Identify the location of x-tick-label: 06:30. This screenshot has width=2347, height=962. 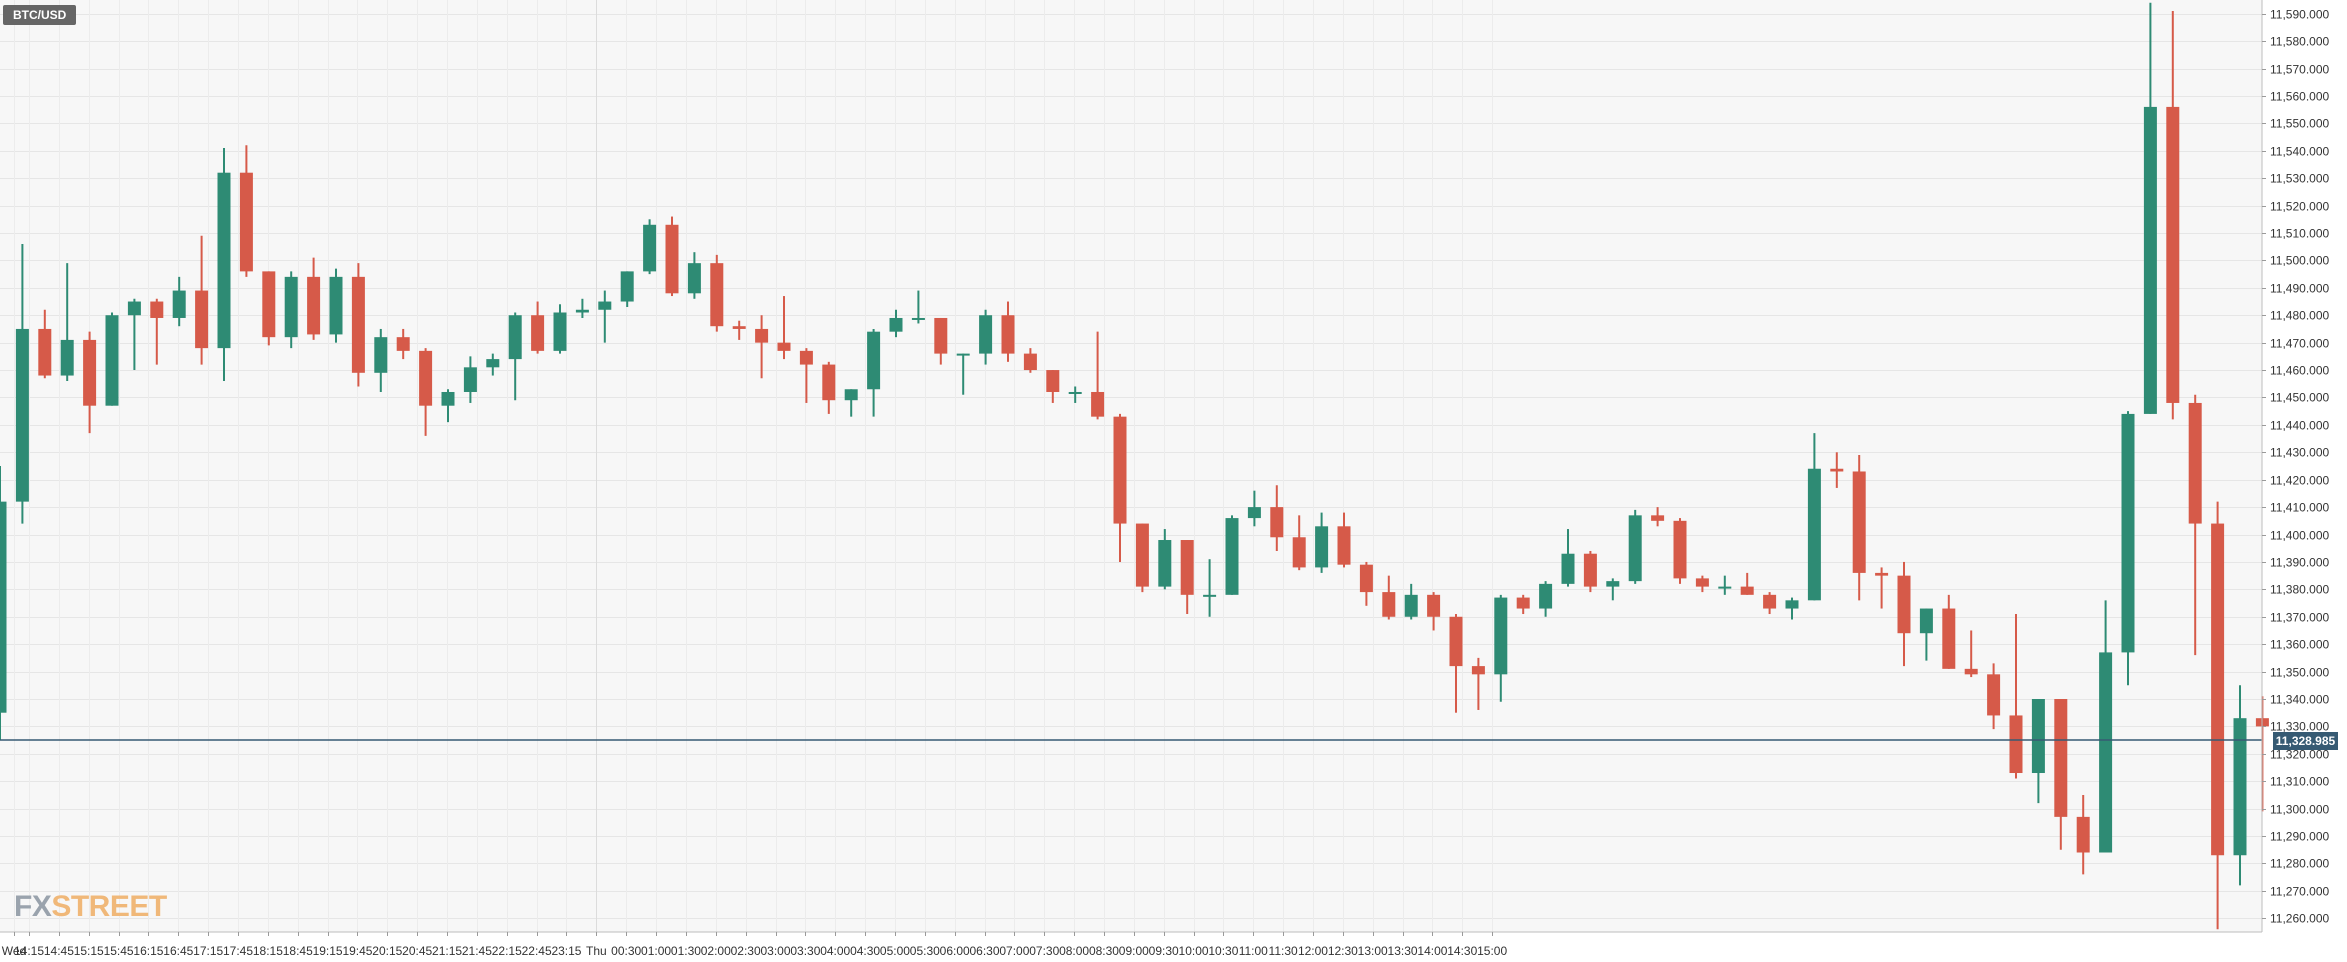
(985, 951).